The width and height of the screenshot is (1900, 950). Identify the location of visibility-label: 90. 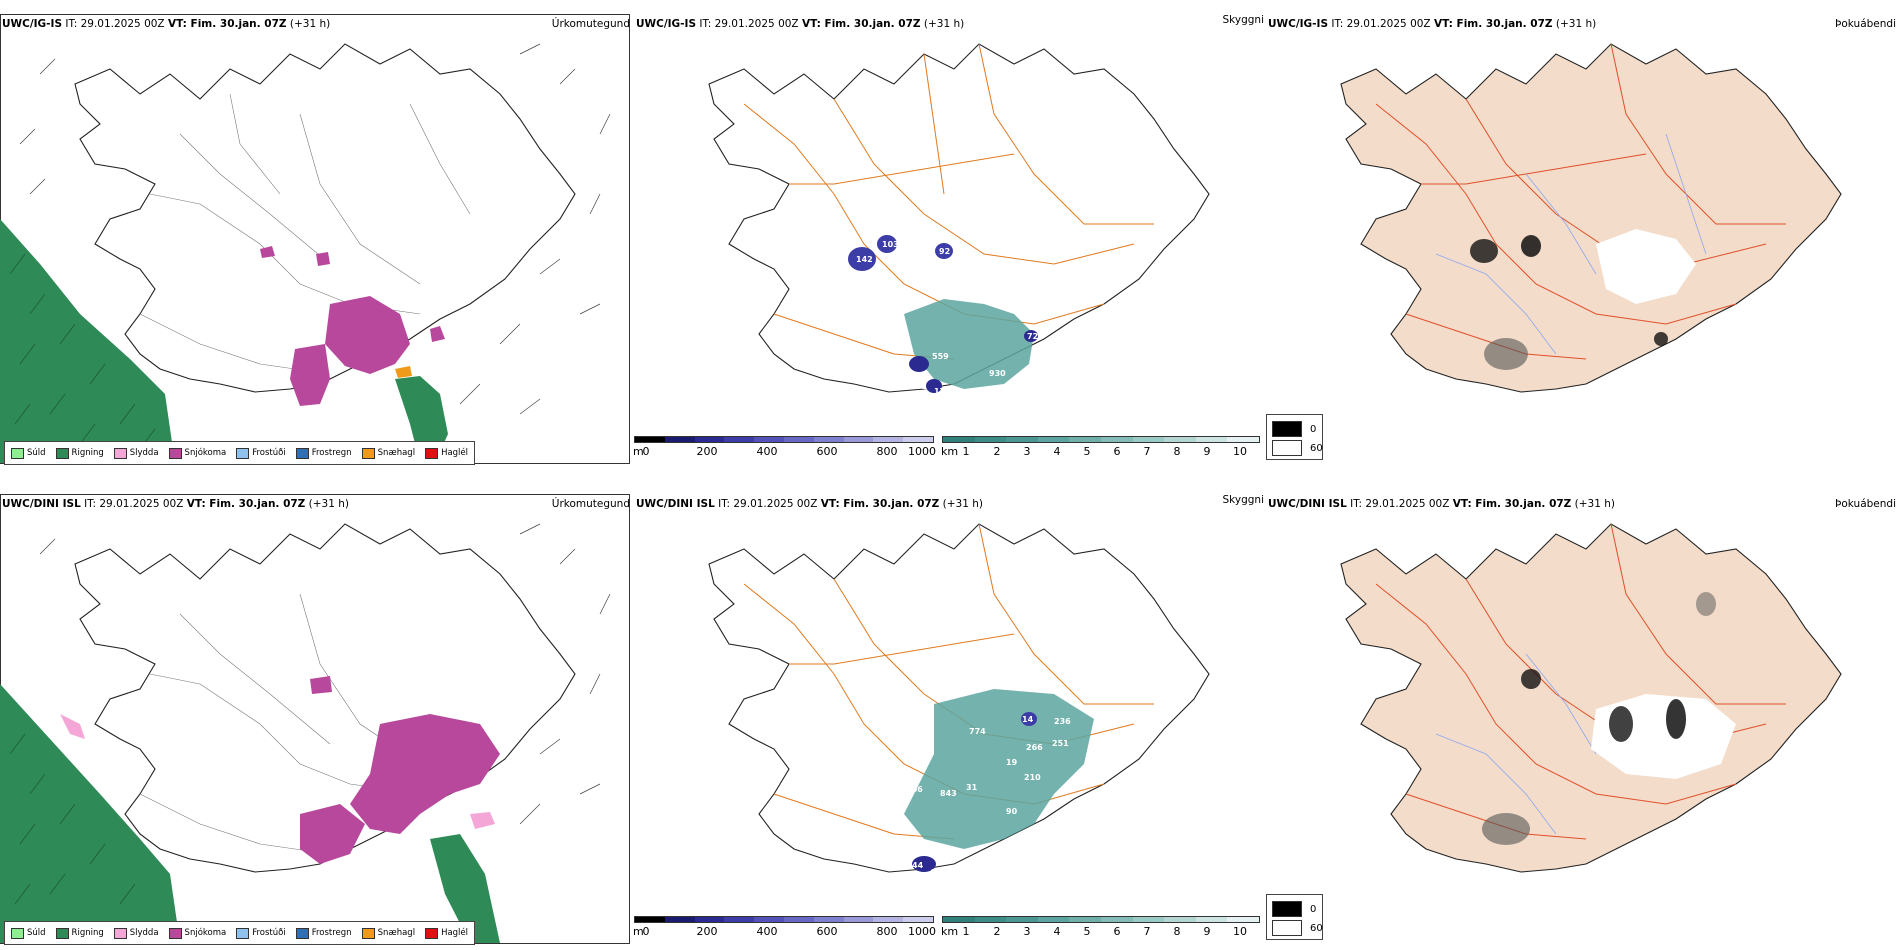
(1012, 811).